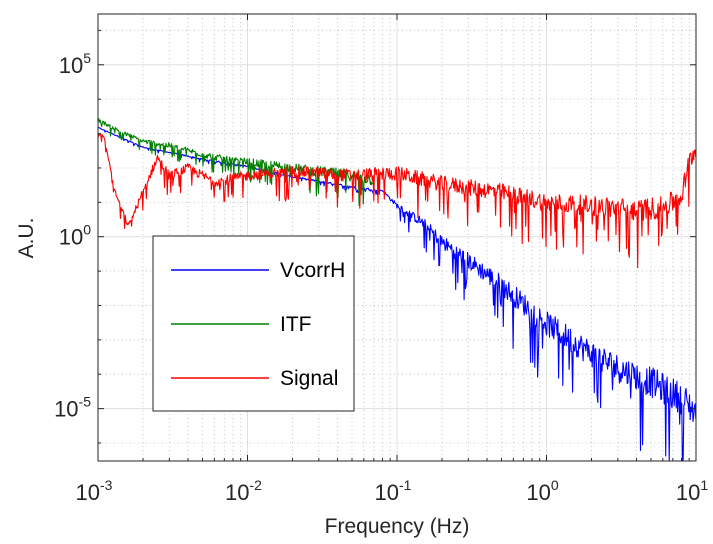 This screenshot has height=544, width=713. What do you see at coordinates (692, 491) in the screenshot?
I see `x-tick-label: 10¹` at bounding box center [692, 491].